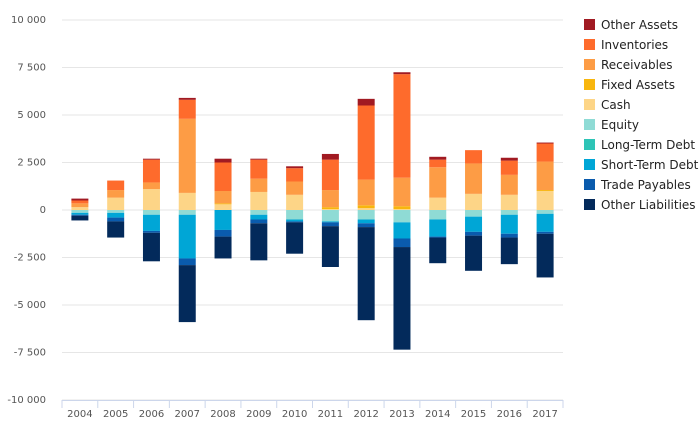 The image size is (700, 433). What do you see at coordinates (637, 185) in the screenshot?
I see `legend-item: Trade Payables` at bounding box center [637, 185].